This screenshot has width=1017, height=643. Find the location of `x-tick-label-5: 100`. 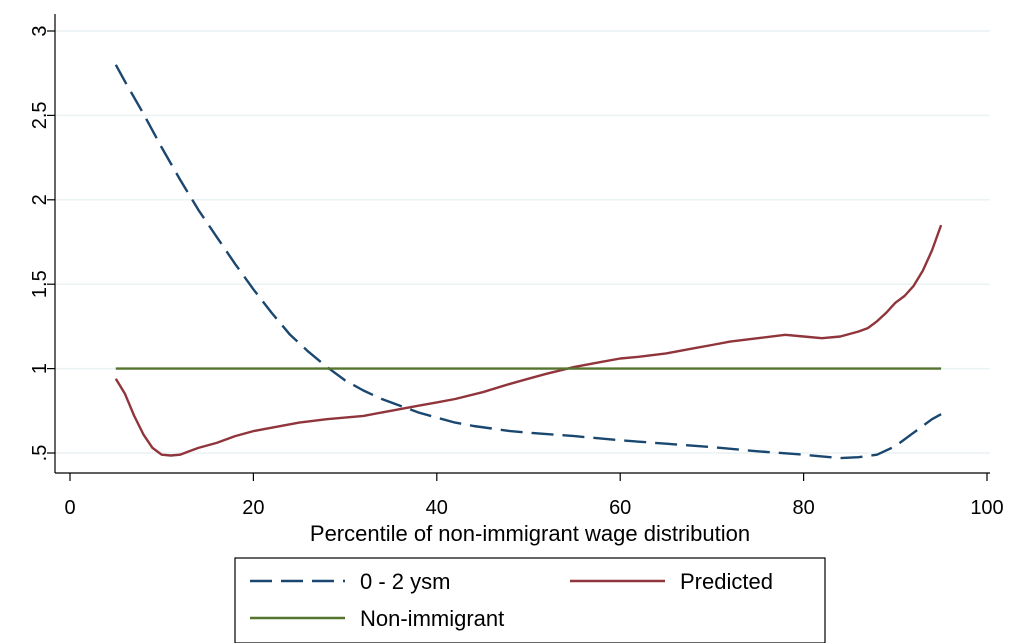

x-tick-label-5: 100 is located at coordinates (986, 508).